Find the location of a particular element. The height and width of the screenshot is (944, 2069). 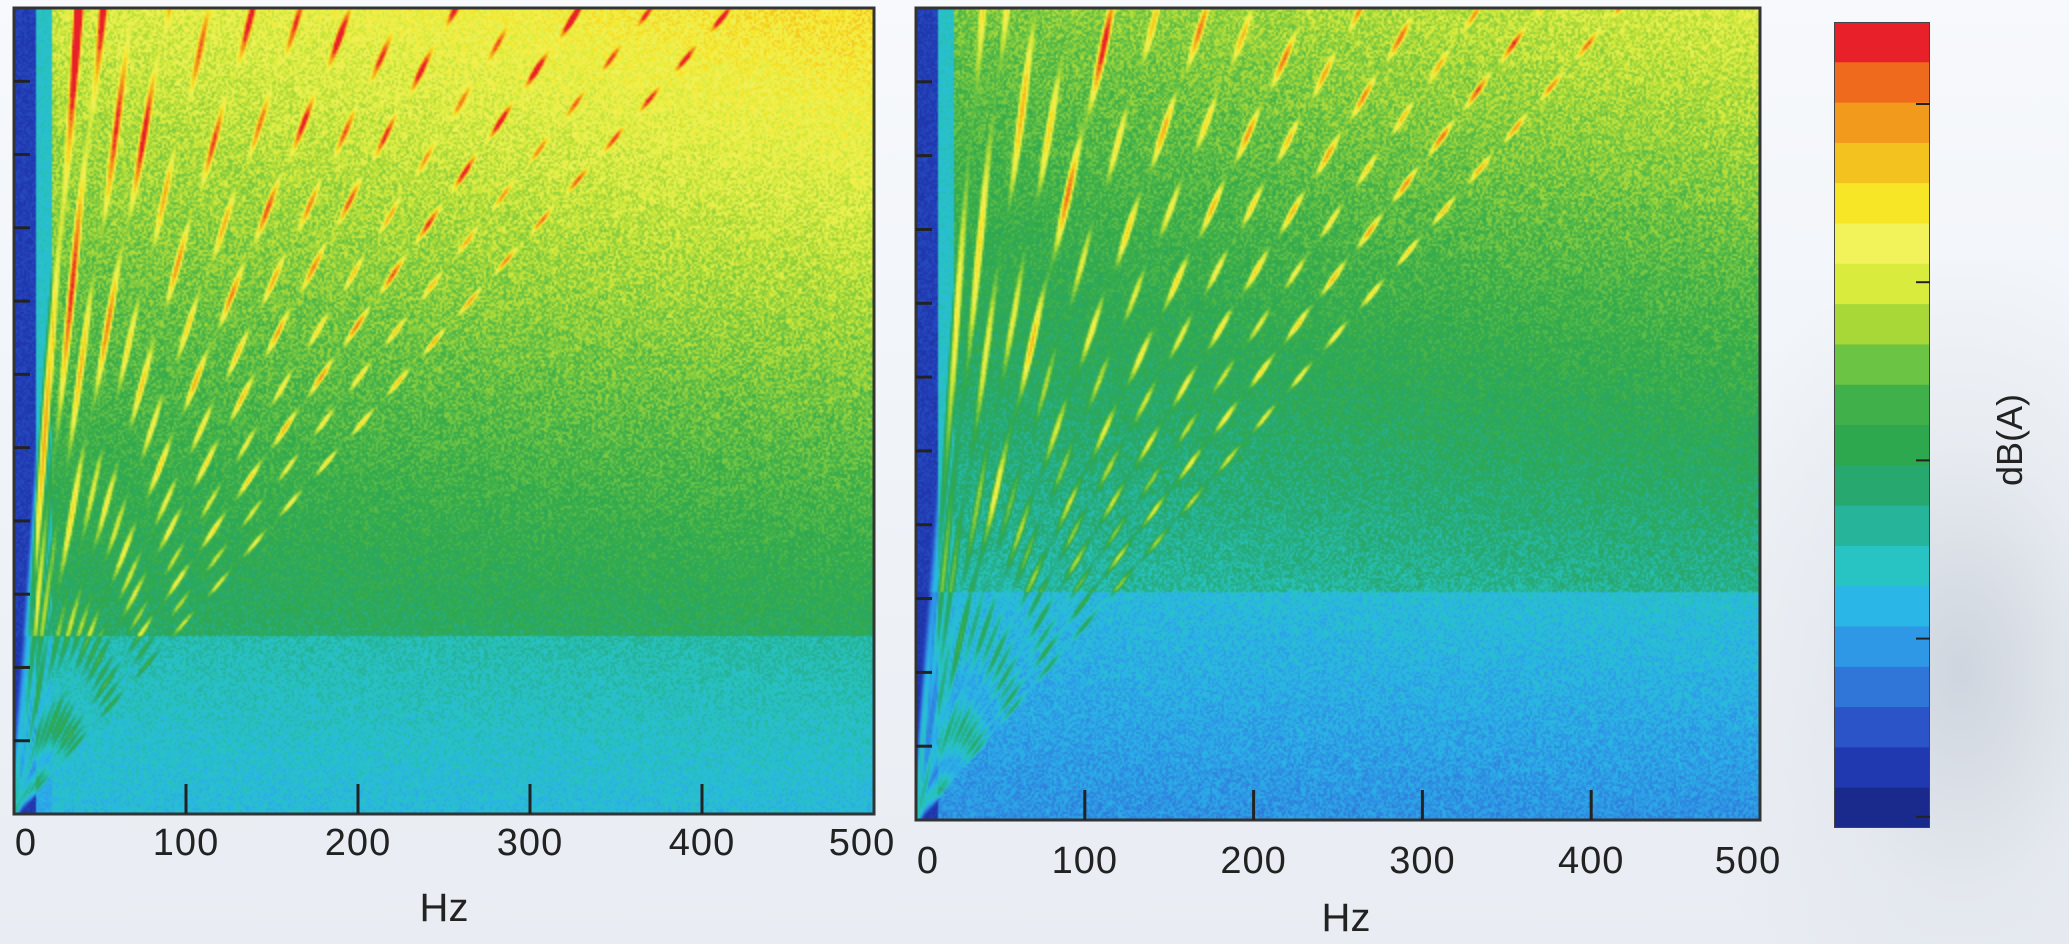

colorbar-label: dB(A) is located at coordinates (2009, 440).